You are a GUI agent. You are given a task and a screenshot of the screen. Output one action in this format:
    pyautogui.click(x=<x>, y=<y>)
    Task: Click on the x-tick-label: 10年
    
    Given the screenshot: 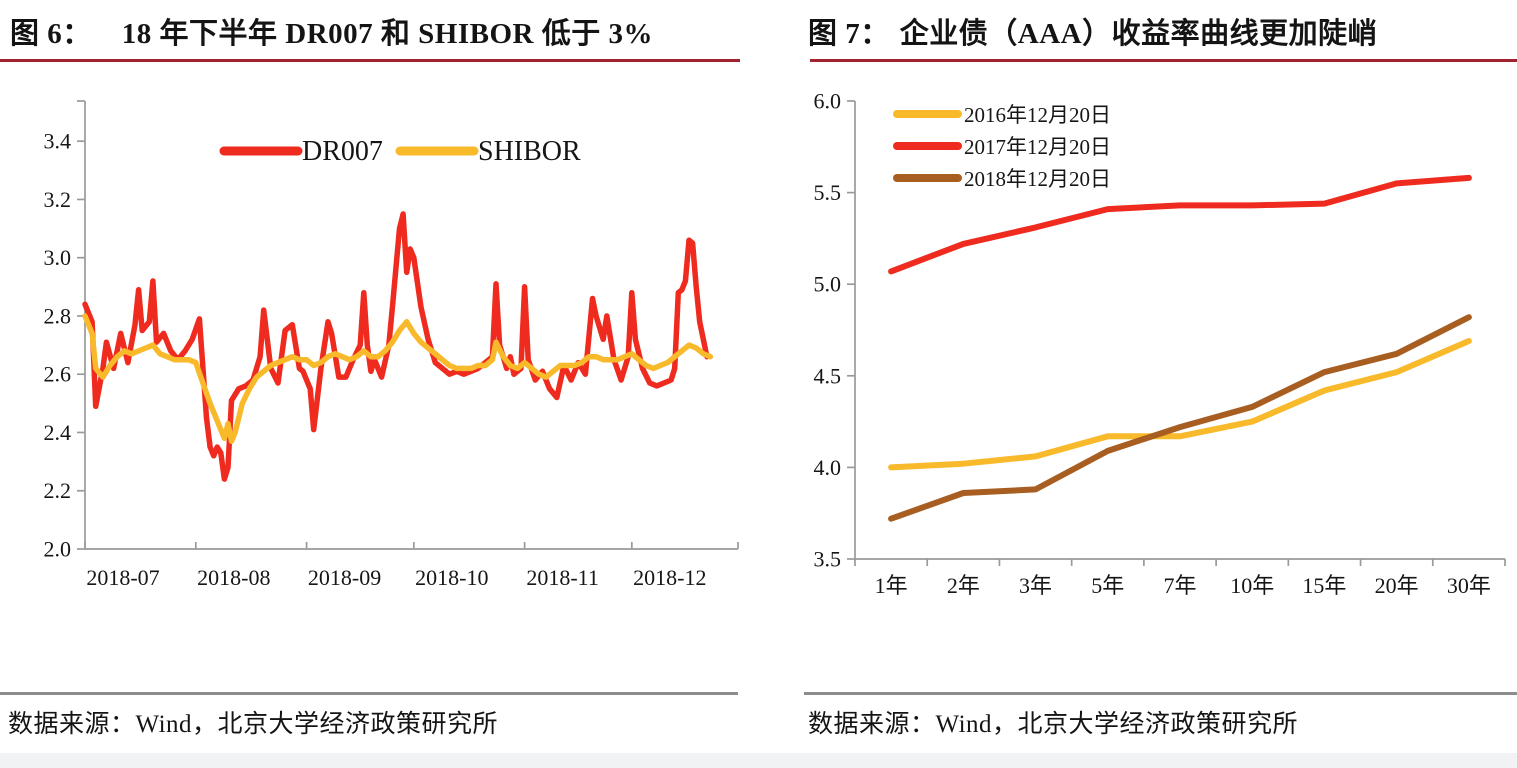 What is the action you would take?
    pyautogui.click(x=1252, y=585)
    